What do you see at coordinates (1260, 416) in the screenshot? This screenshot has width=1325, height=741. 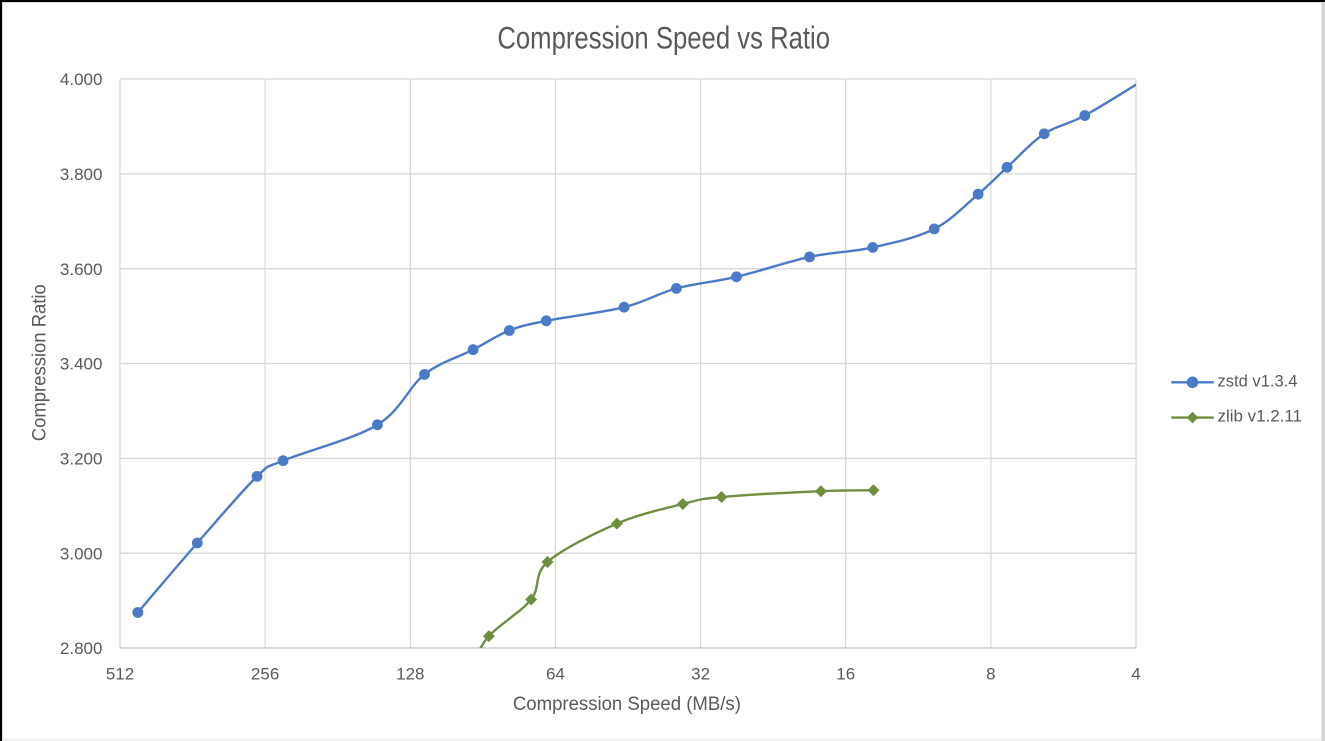 I see `svg-text: zlib v1.2.11` at bounding box center [1260, 416].